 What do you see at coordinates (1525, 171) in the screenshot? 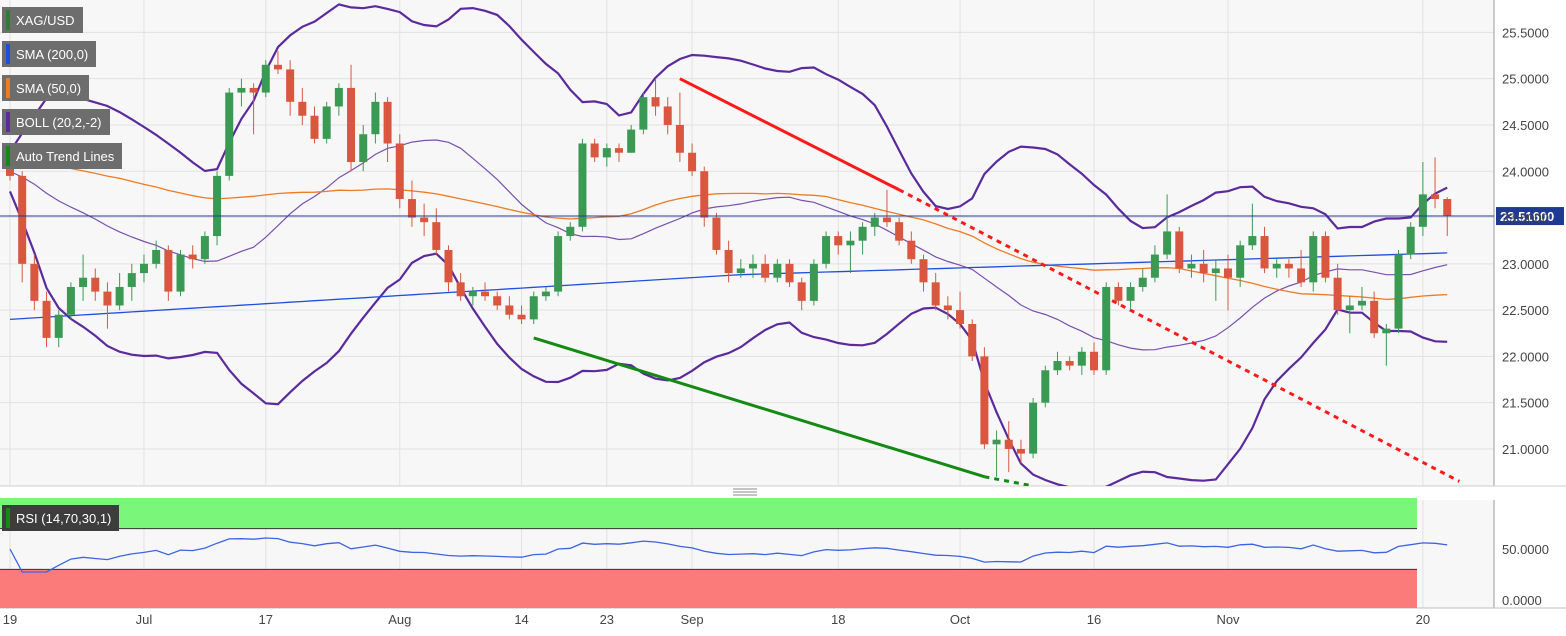
I see `y-tick-label: 24.0000` at bounding box center [1525, 171].